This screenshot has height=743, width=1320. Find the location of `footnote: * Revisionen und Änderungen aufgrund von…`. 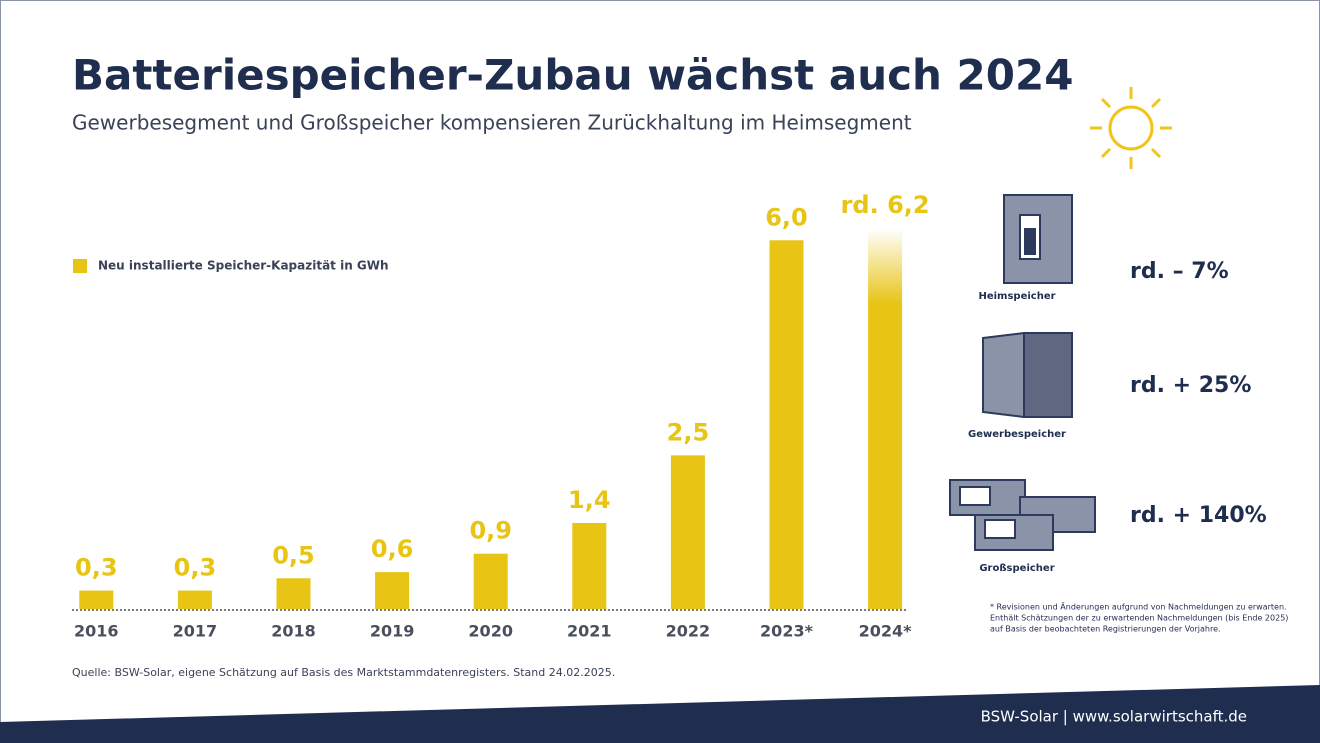

footnote: * Revisionen und Änderungen aufgrund von… is located at coordinates (1139, 618).